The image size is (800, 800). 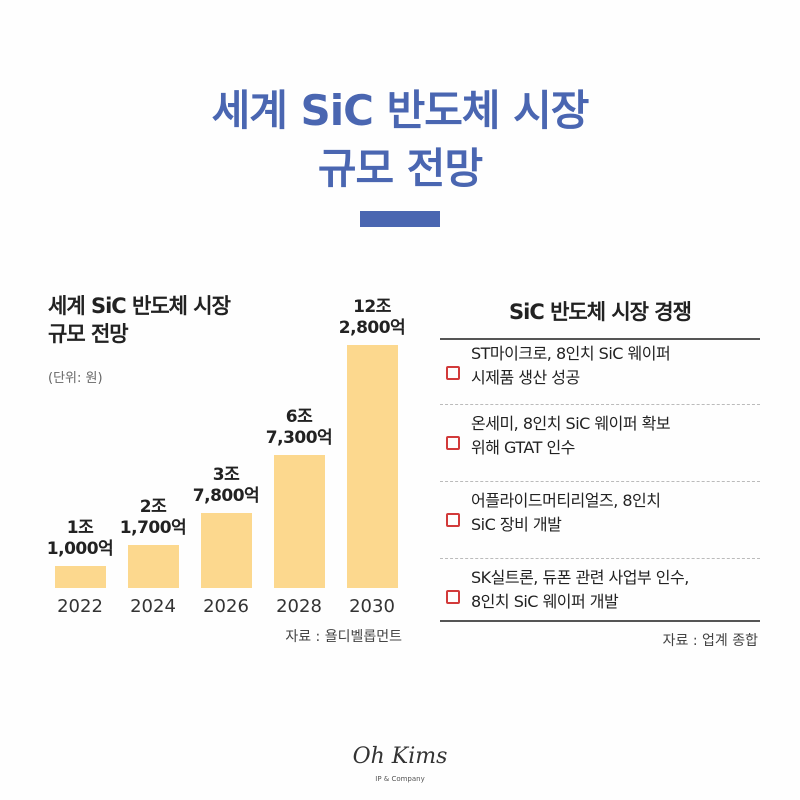 I want to click on tagline: IP & Company, so click(x=400, y=779).